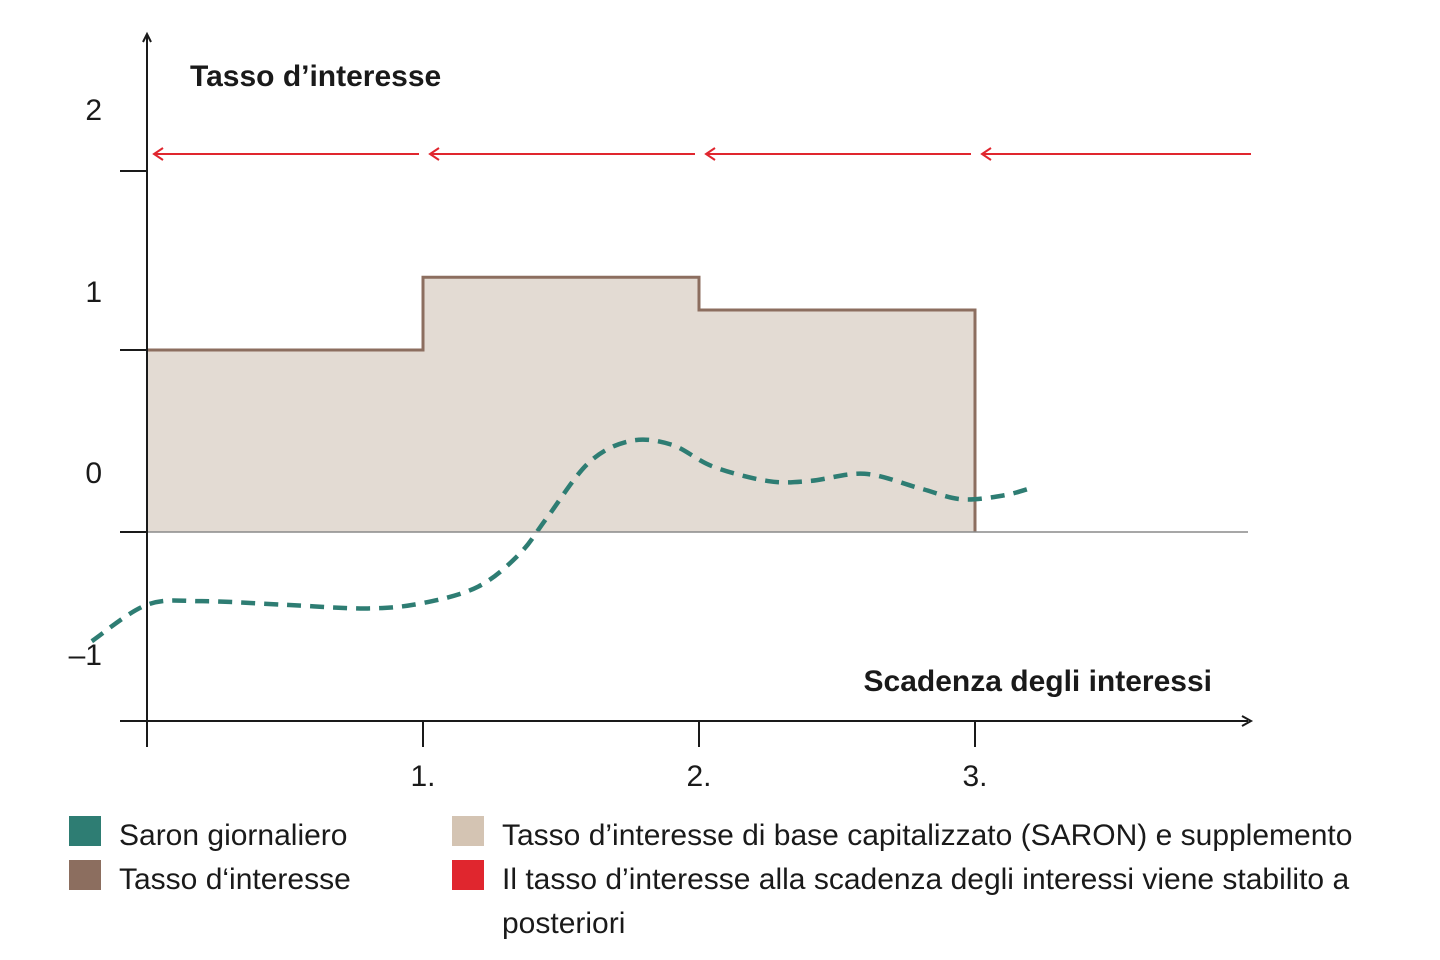 The image size is (1440, 960). I want to click on legend-left: Saron giornaliero Tasso d‘interesse, so click(249, 858).